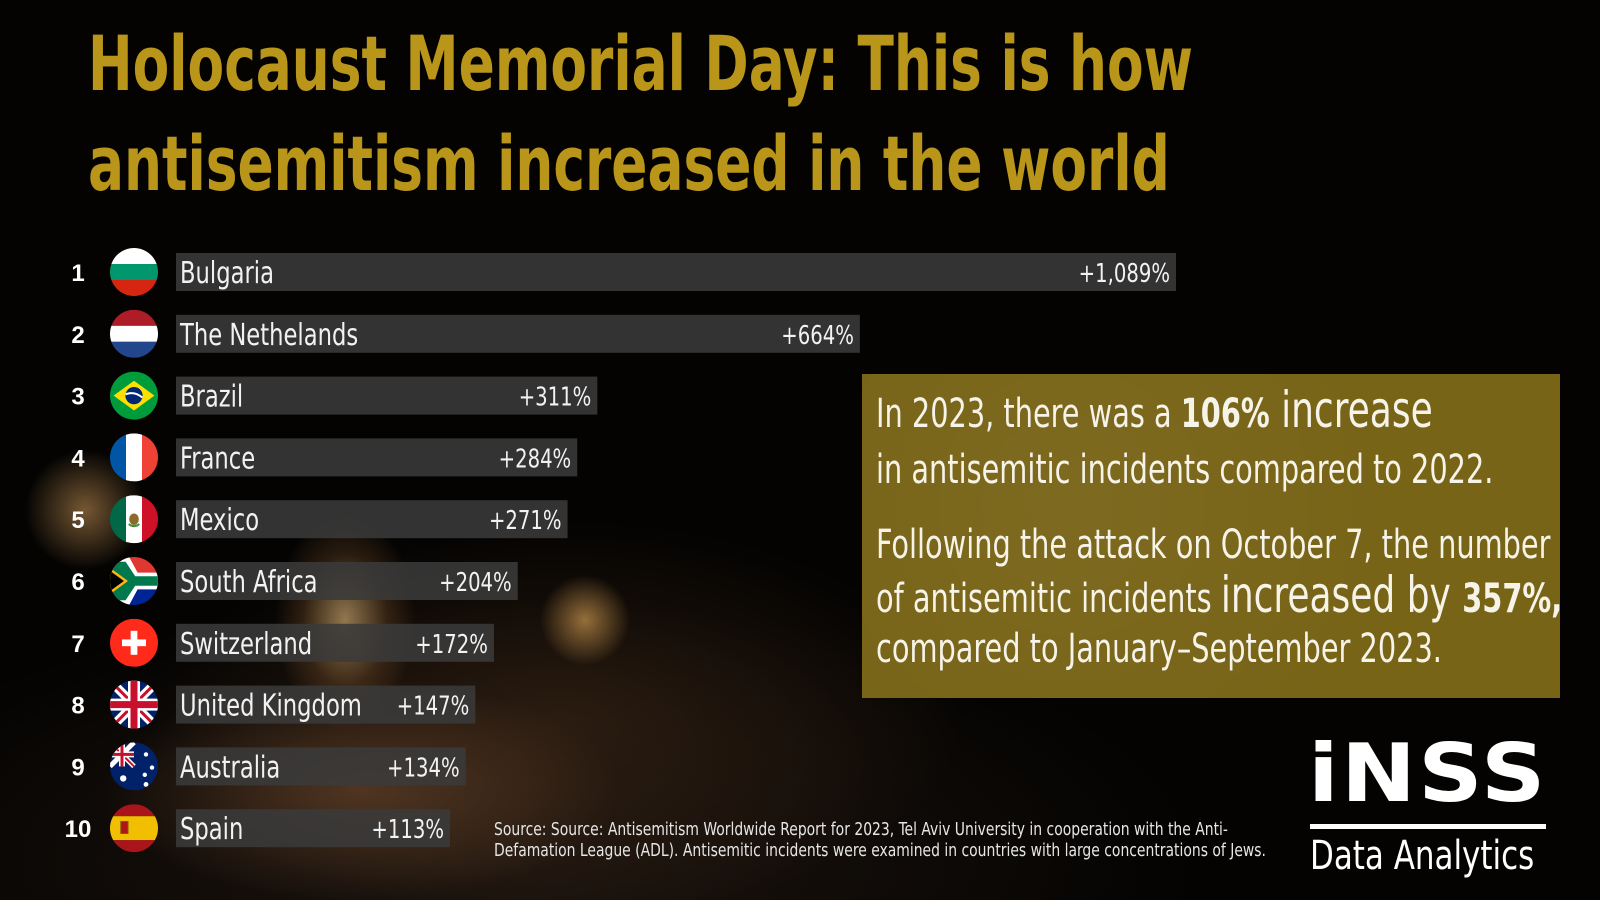 This screenshot has height=900, width=1600. Describe the element at coordinates (433, 706) in the screenshot. I see `value-label: +147%` at that location.